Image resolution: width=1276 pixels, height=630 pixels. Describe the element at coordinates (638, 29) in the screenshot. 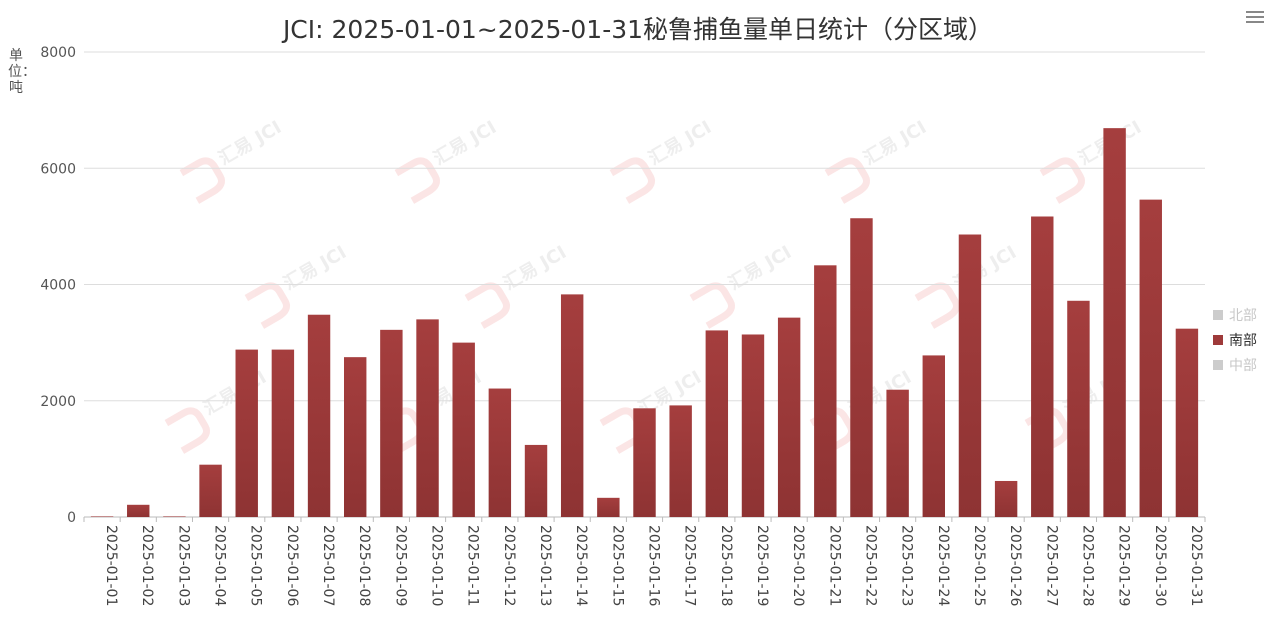

I see `chart-title: JCI: 2025-01-01~2025-01-31秘鲁捕鱼量单日统计（分区域）` at that location.